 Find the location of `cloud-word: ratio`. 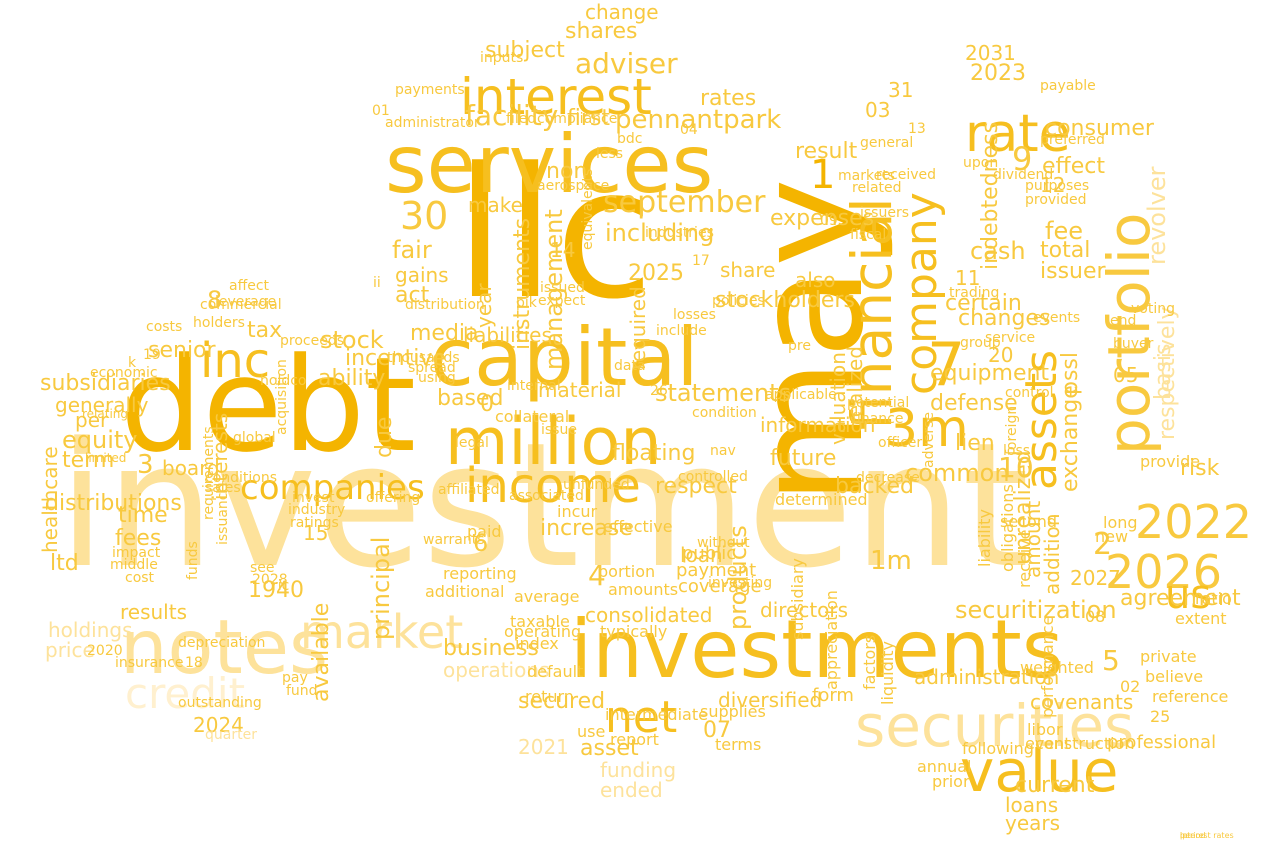

cloud-word: ratio is located at coordinates (1213, 598).